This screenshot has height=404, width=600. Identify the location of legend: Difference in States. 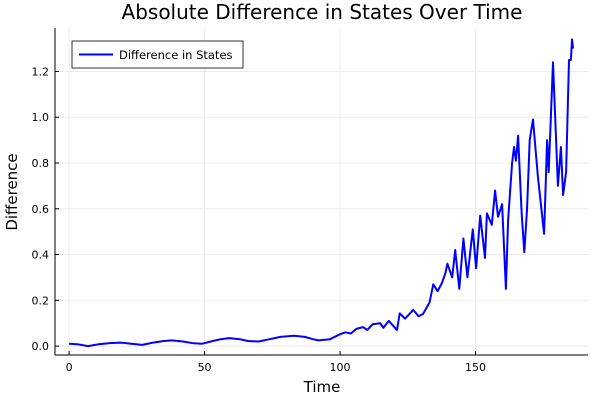
(157, 54).